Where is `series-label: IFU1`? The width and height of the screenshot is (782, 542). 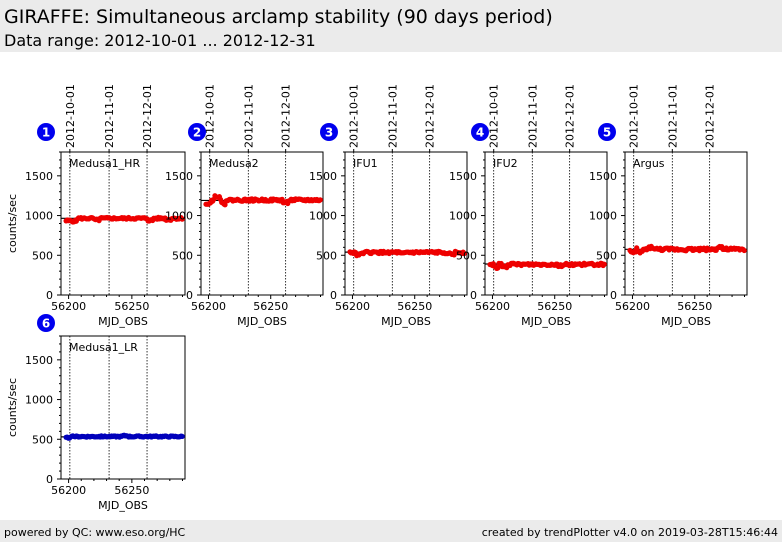
series-label: IFU1 is located at coordinates (365, 163).